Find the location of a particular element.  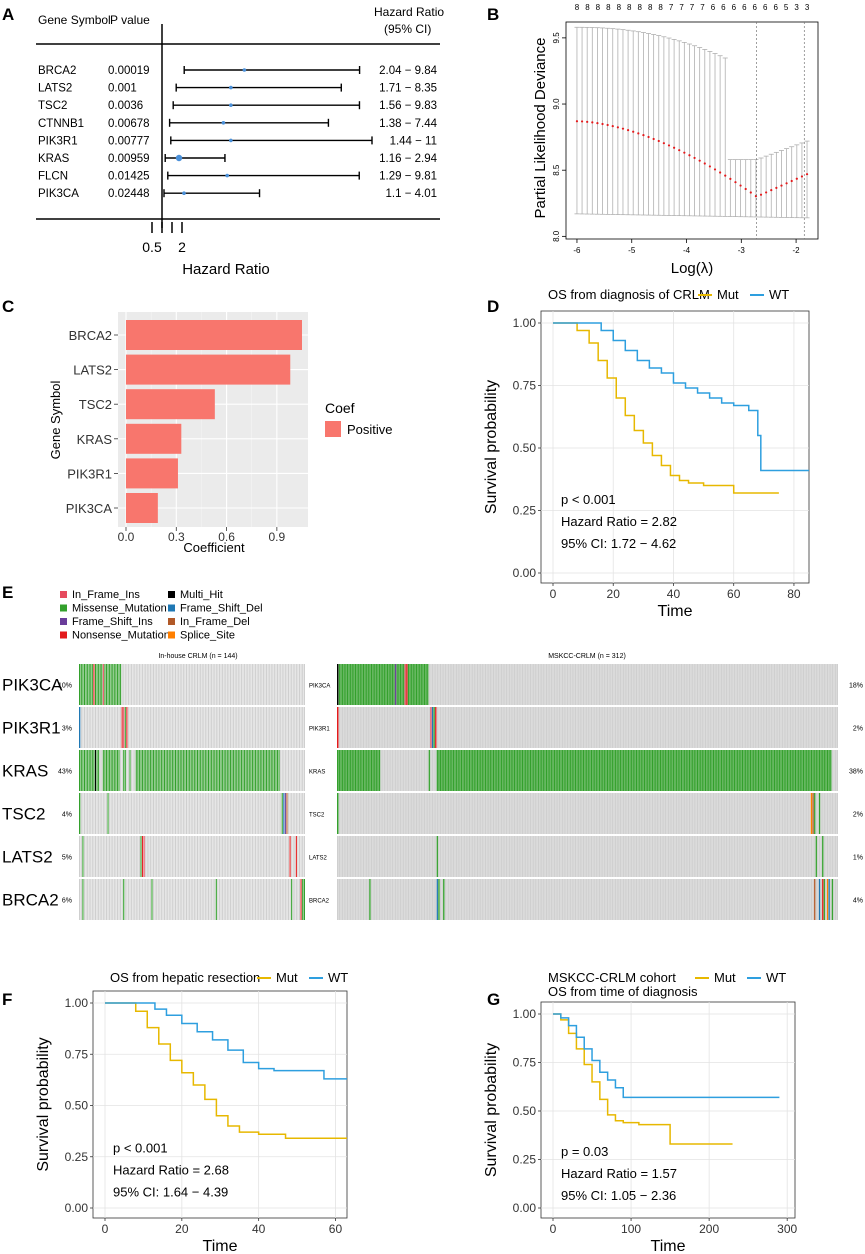

forest-p-value: 0.0036 is located at coordinates (125, 106).